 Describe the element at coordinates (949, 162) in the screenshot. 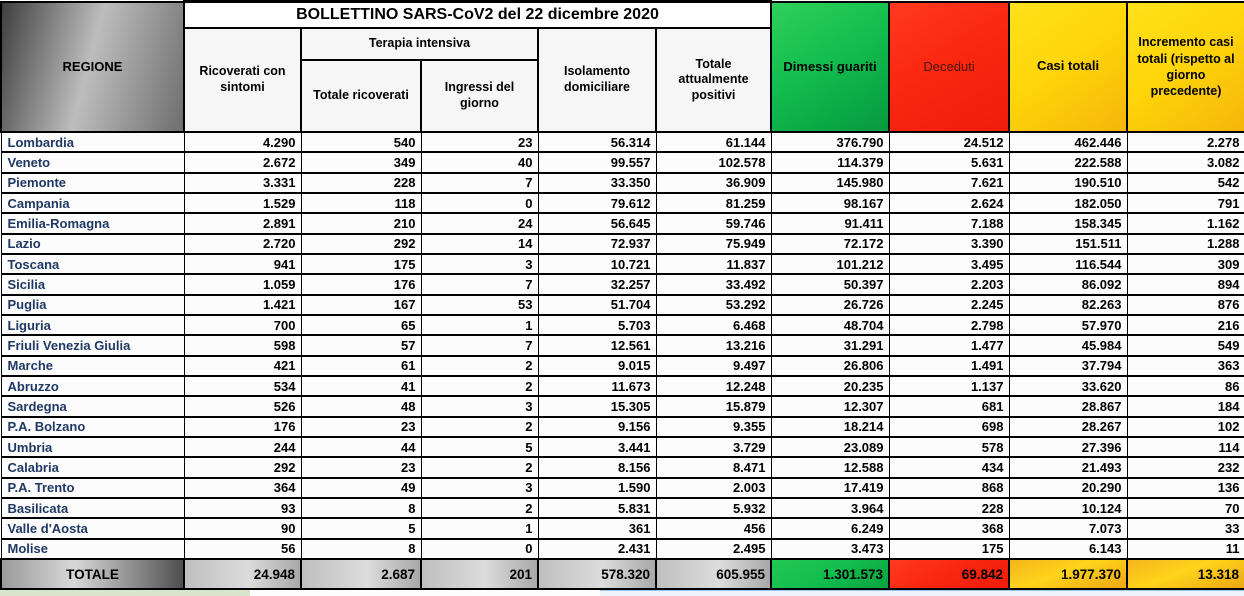

I see `value-cell: 5.631` at that location.